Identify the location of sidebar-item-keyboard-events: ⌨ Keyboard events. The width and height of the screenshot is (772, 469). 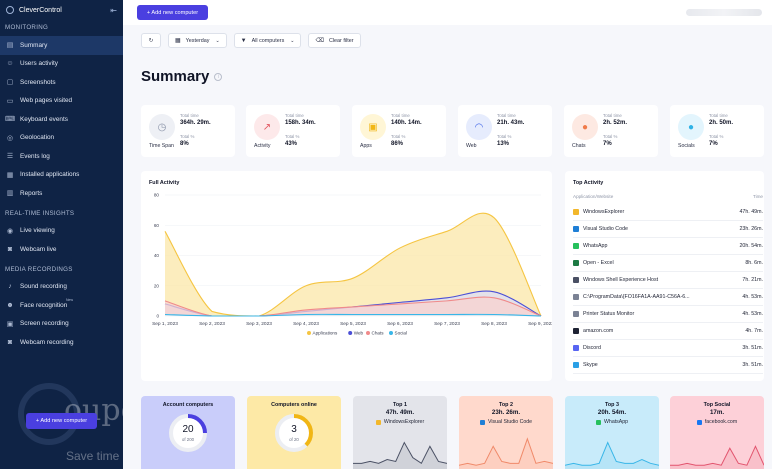
(61, 119).